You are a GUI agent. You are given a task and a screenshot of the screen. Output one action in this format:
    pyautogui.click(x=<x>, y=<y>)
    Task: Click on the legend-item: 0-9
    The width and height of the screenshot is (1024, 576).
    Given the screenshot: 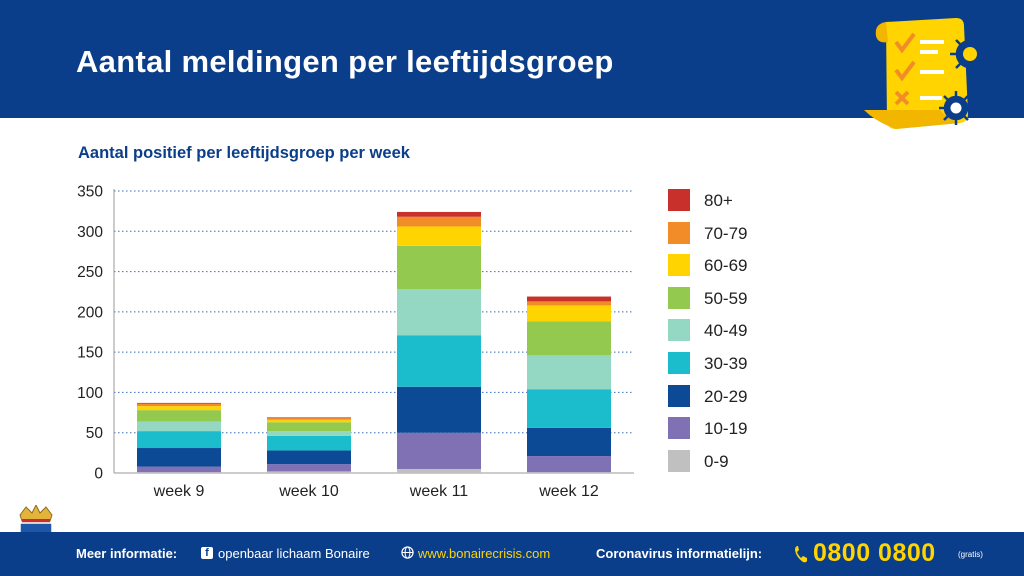 What is the action you would take?
    pyautogui.click(x=743, y=462)
    